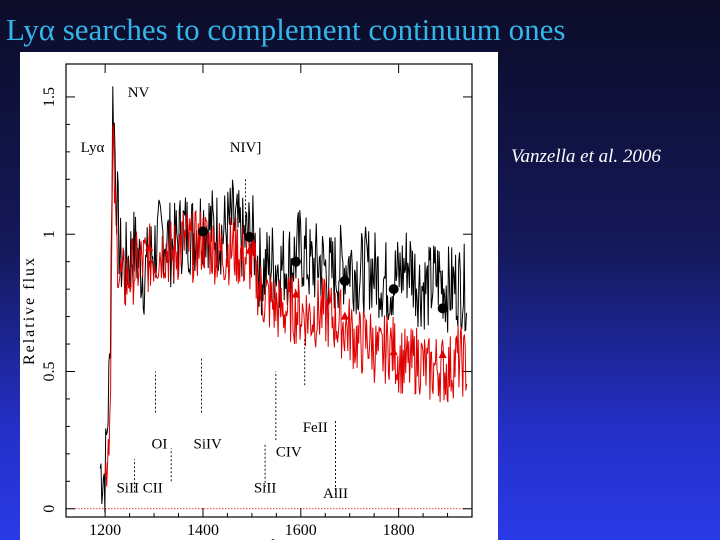  What do you see at coordinates (93, 148) in the screenshot?
I see `lya-label: Lyα` at bounding box center [93, 148].